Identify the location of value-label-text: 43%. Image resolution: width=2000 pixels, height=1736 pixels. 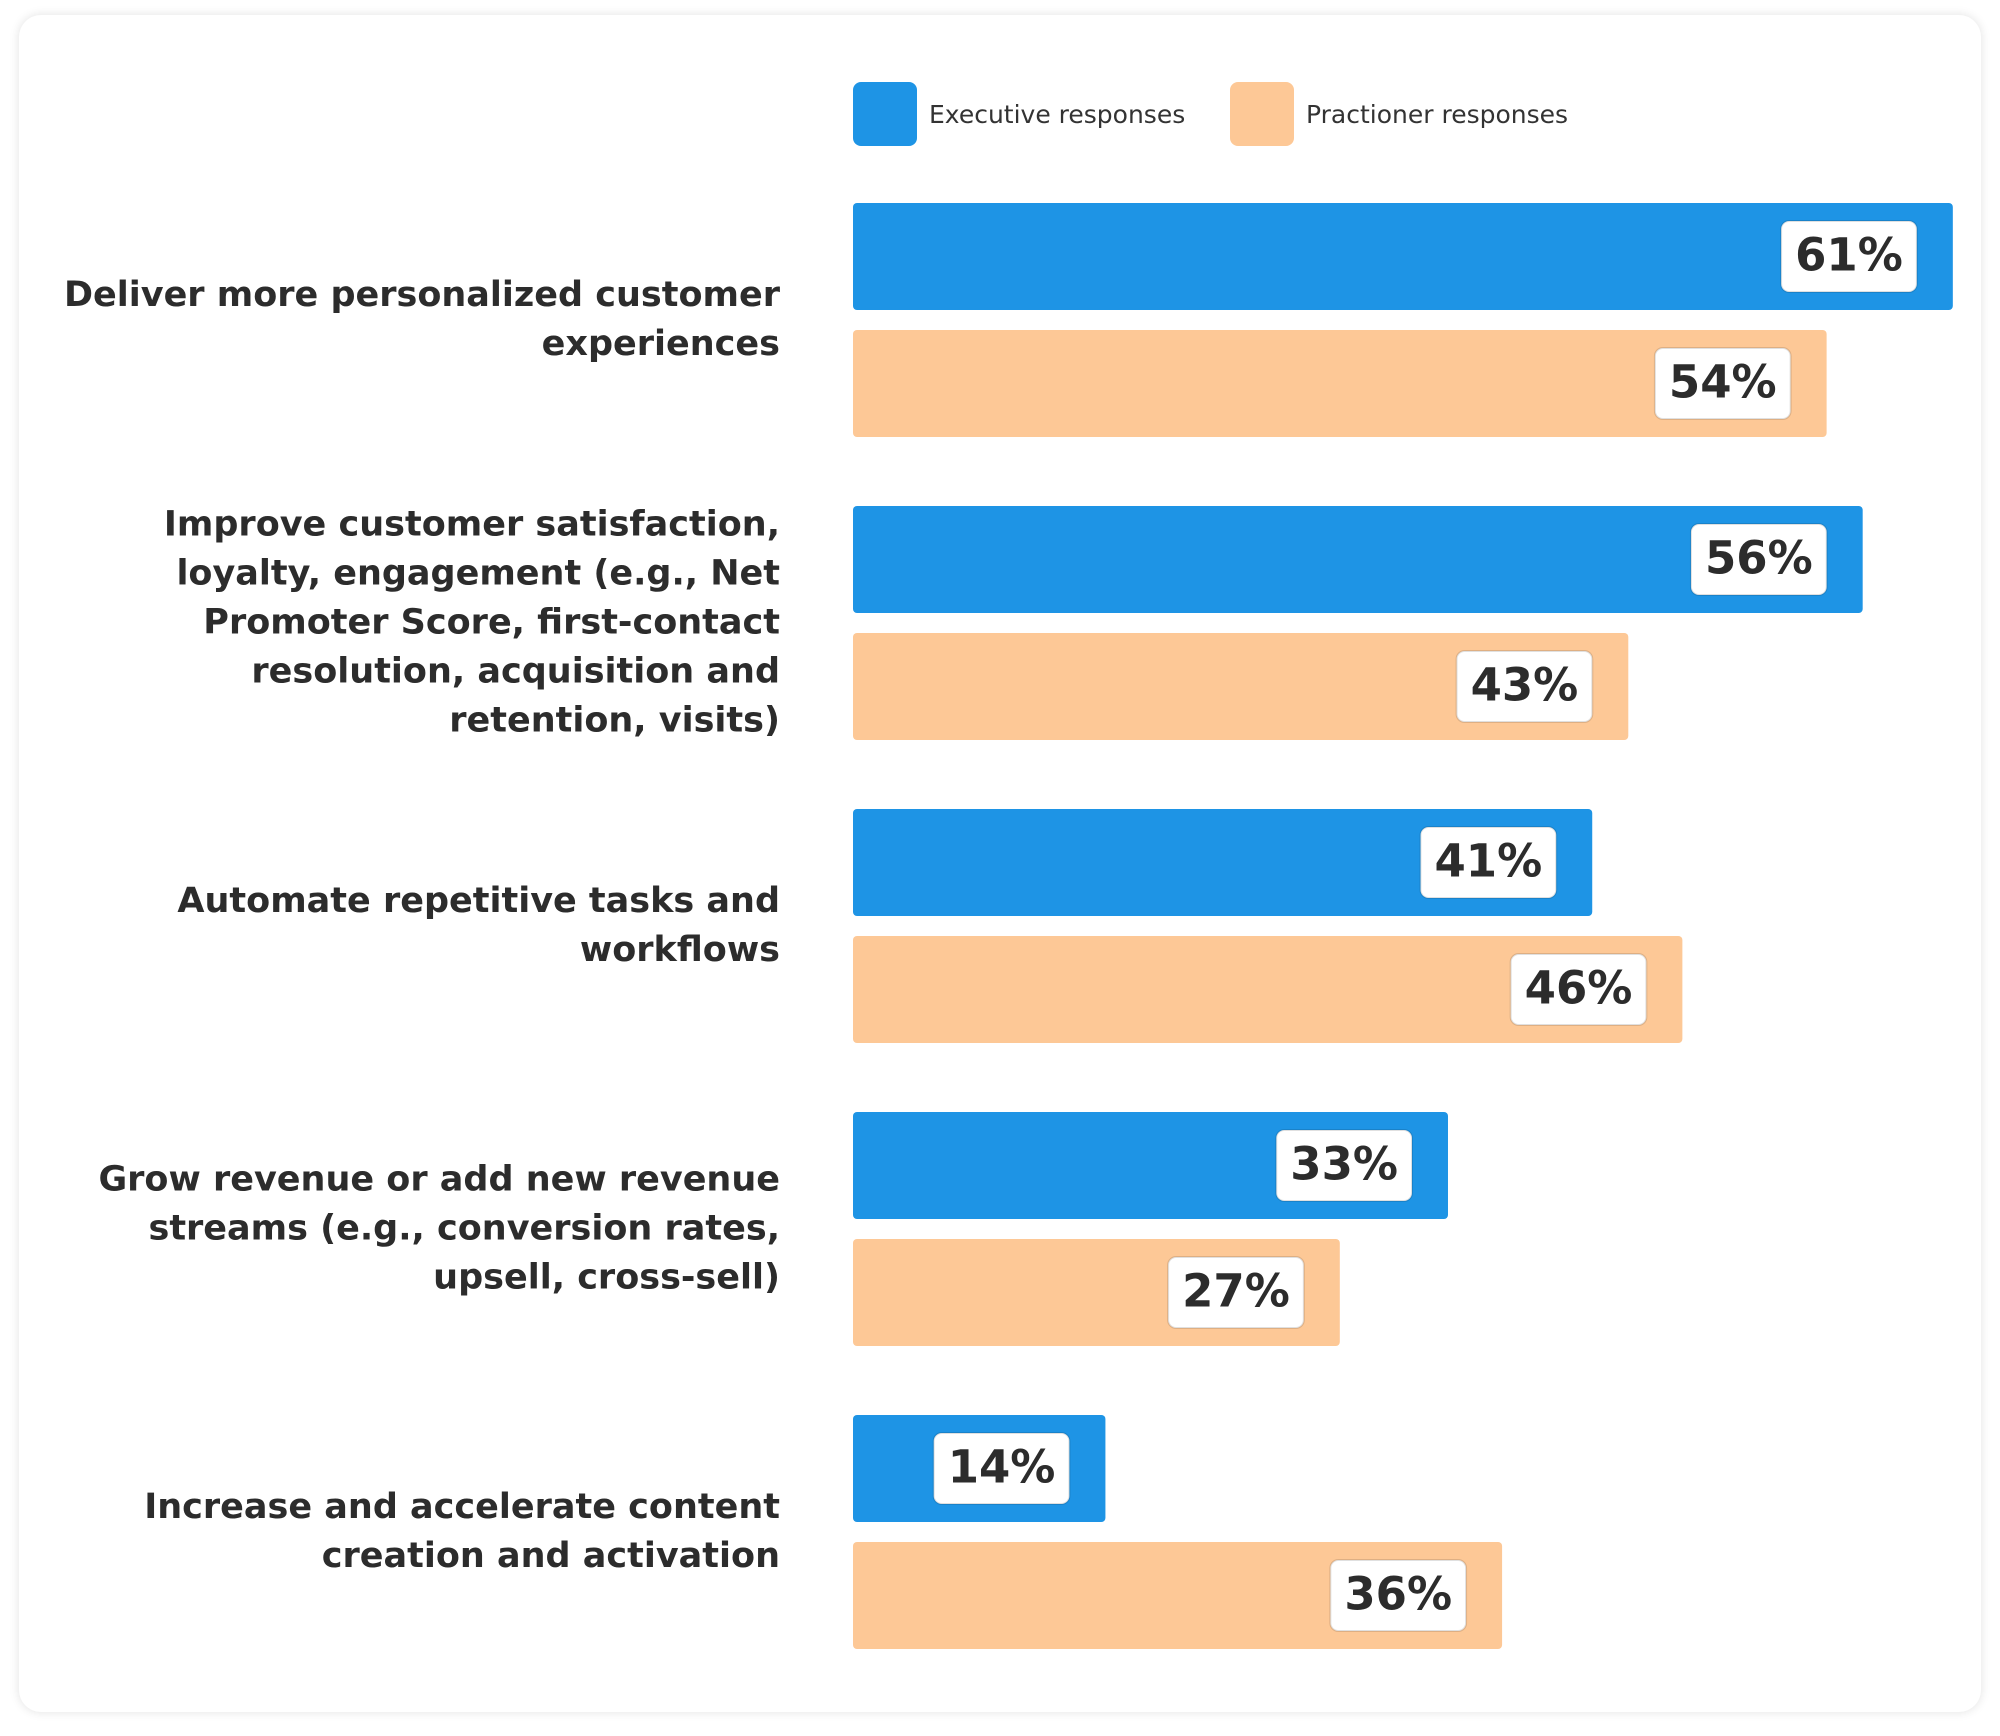
(1525, 685).